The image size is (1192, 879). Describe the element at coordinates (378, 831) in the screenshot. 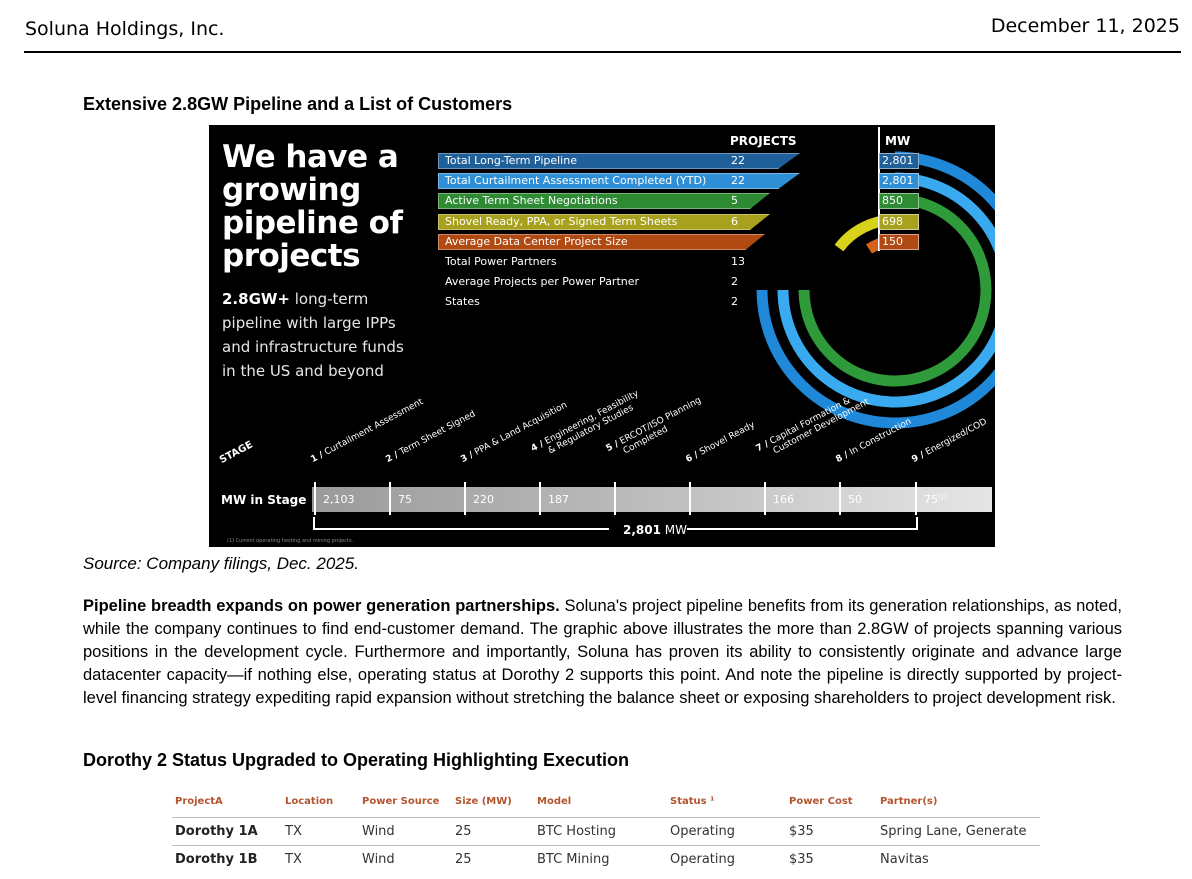

I see `table-cell: Wind` at that location.